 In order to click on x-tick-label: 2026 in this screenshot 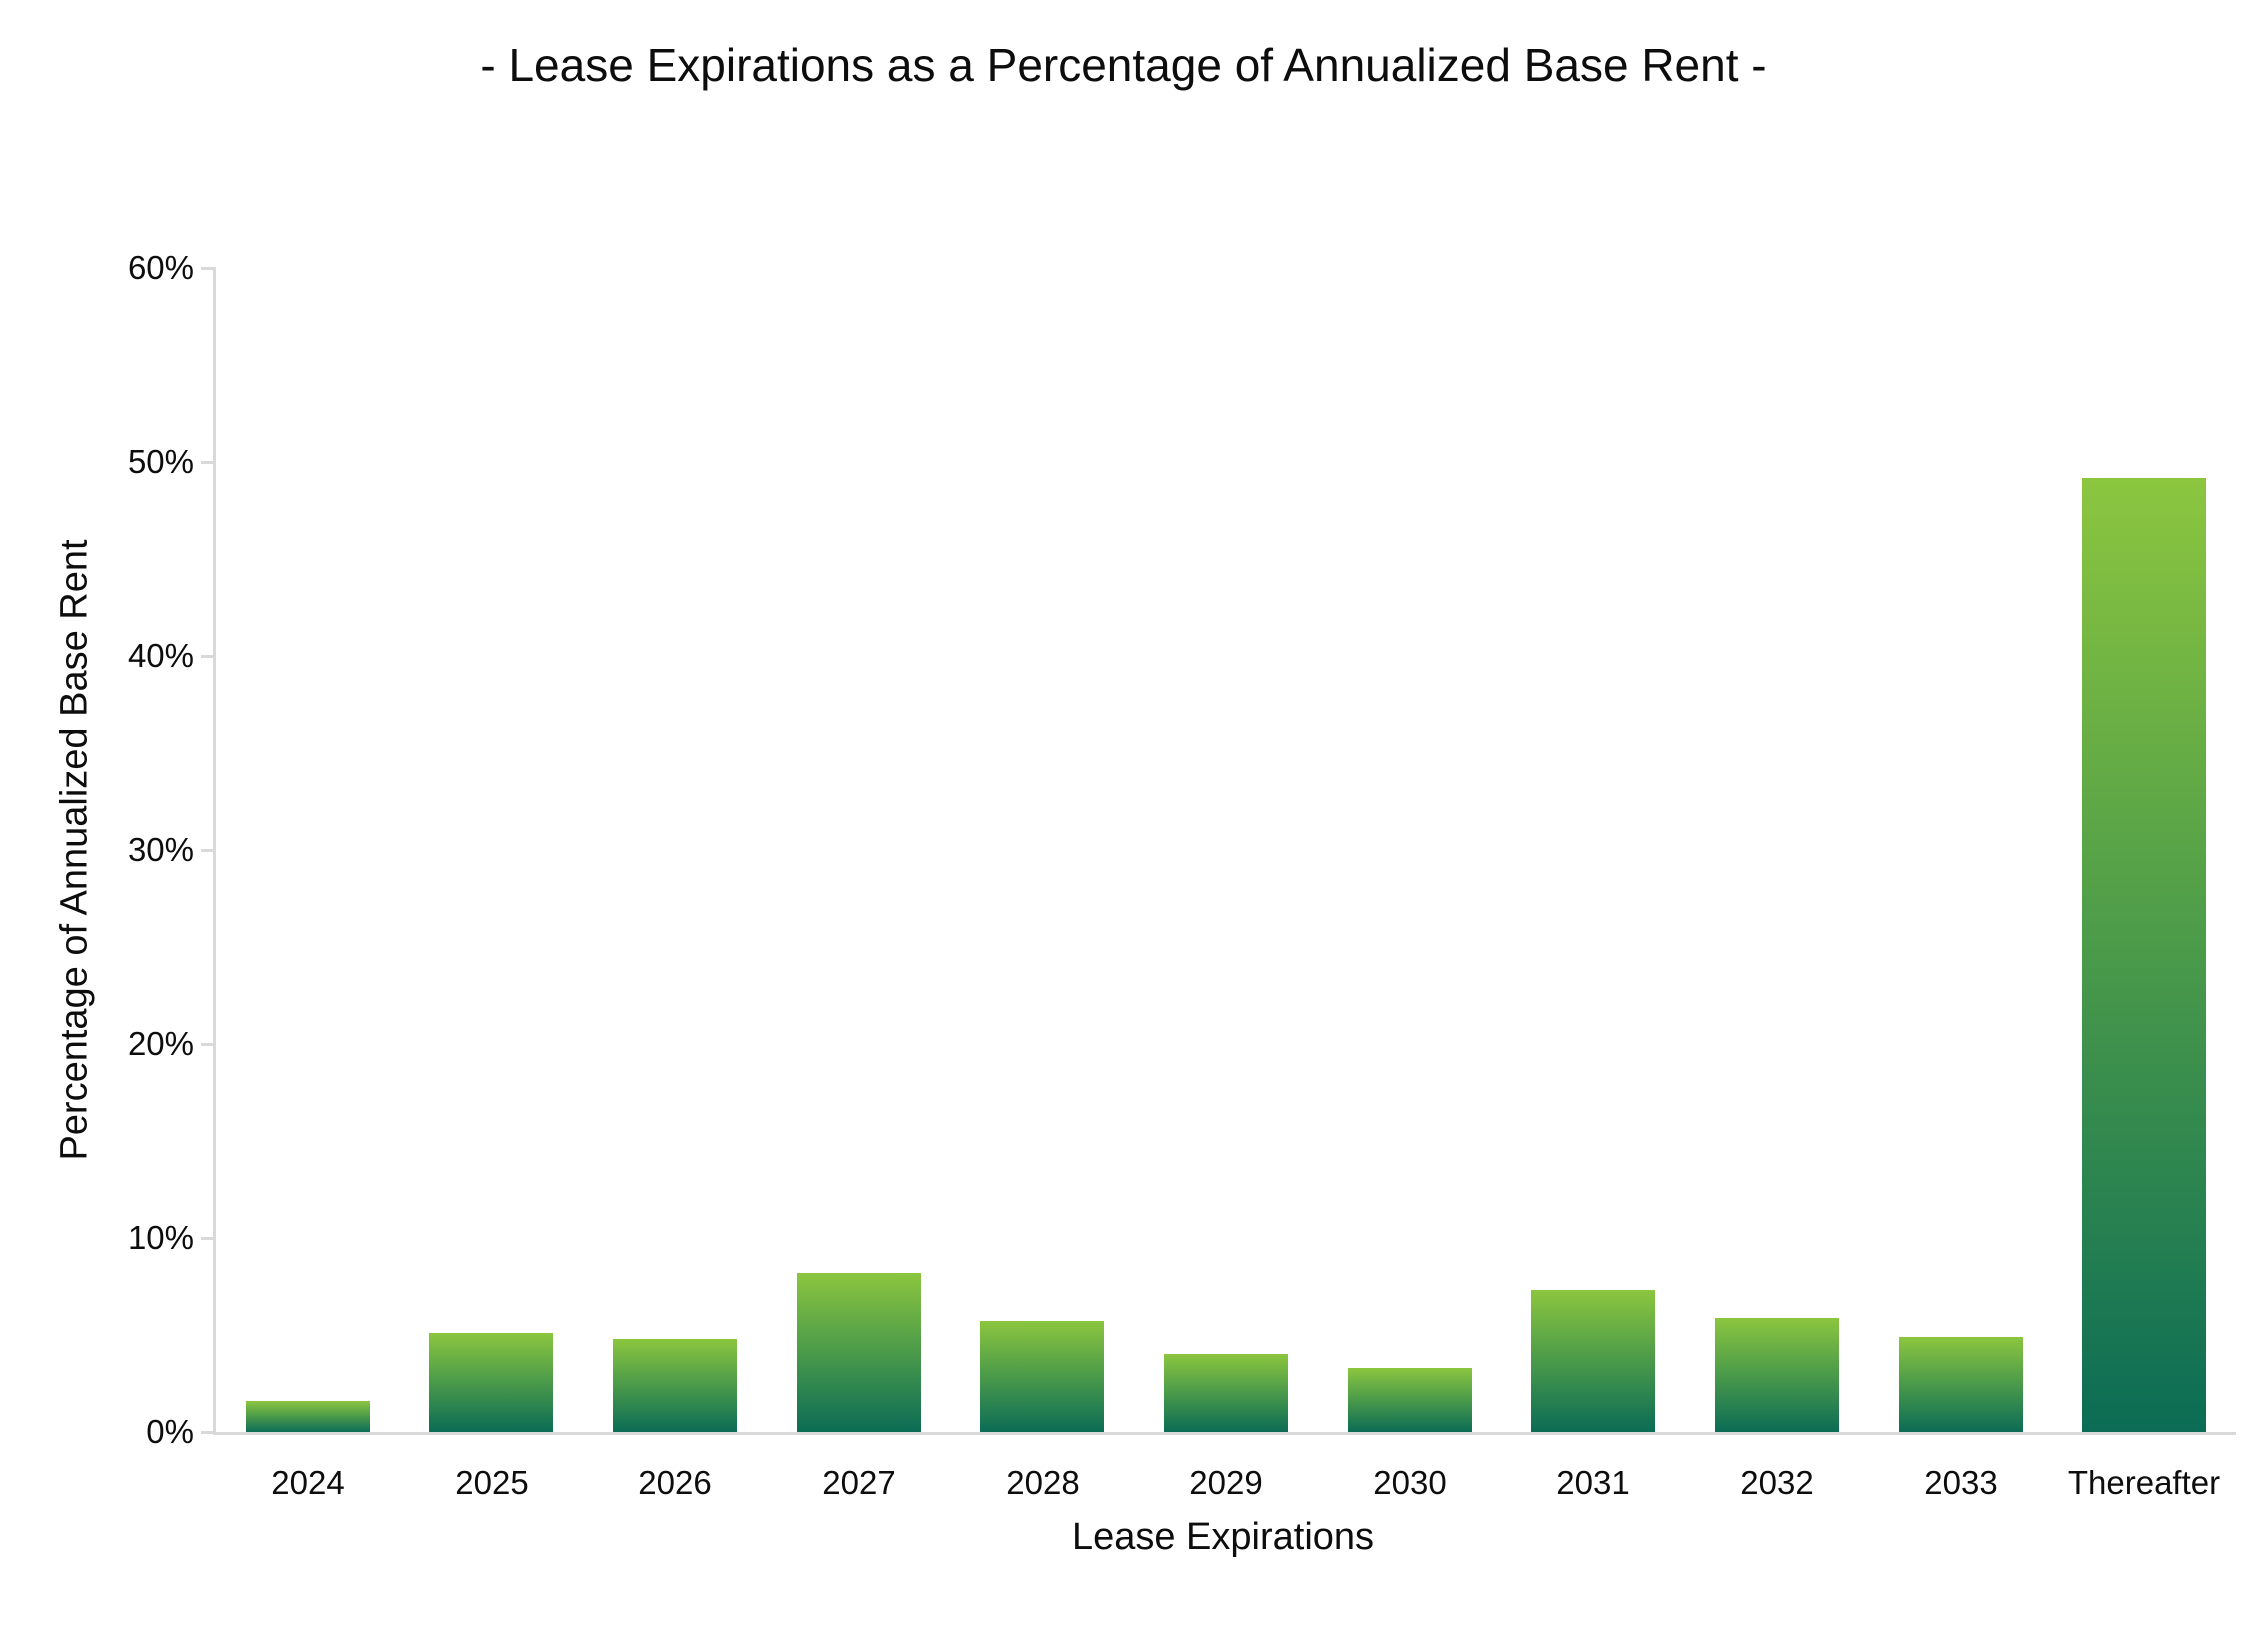, I will do `click(675, 1482)`.